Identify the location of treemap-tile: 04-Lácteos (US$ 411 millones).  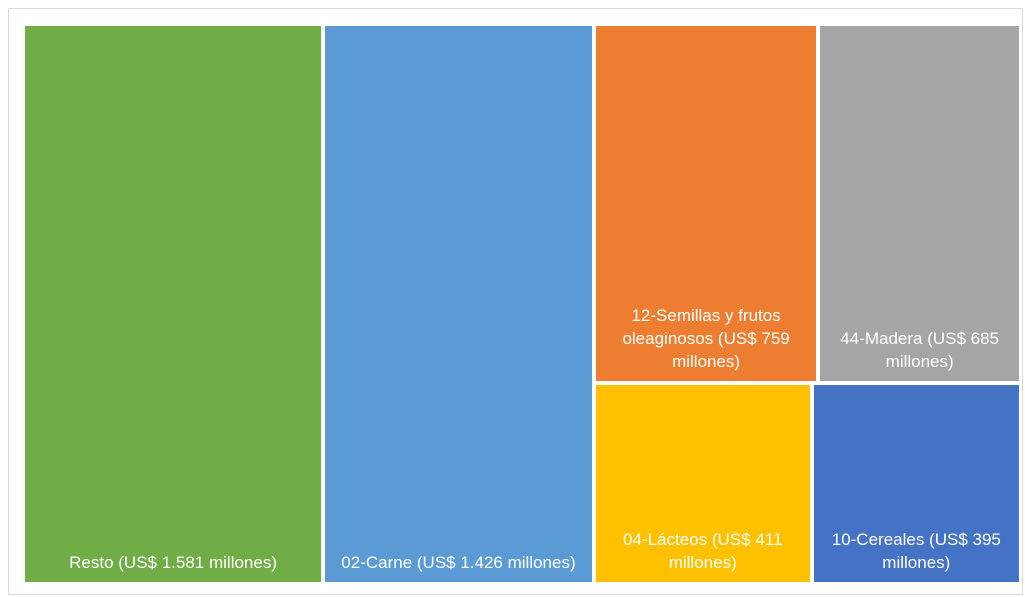
(702, 483).